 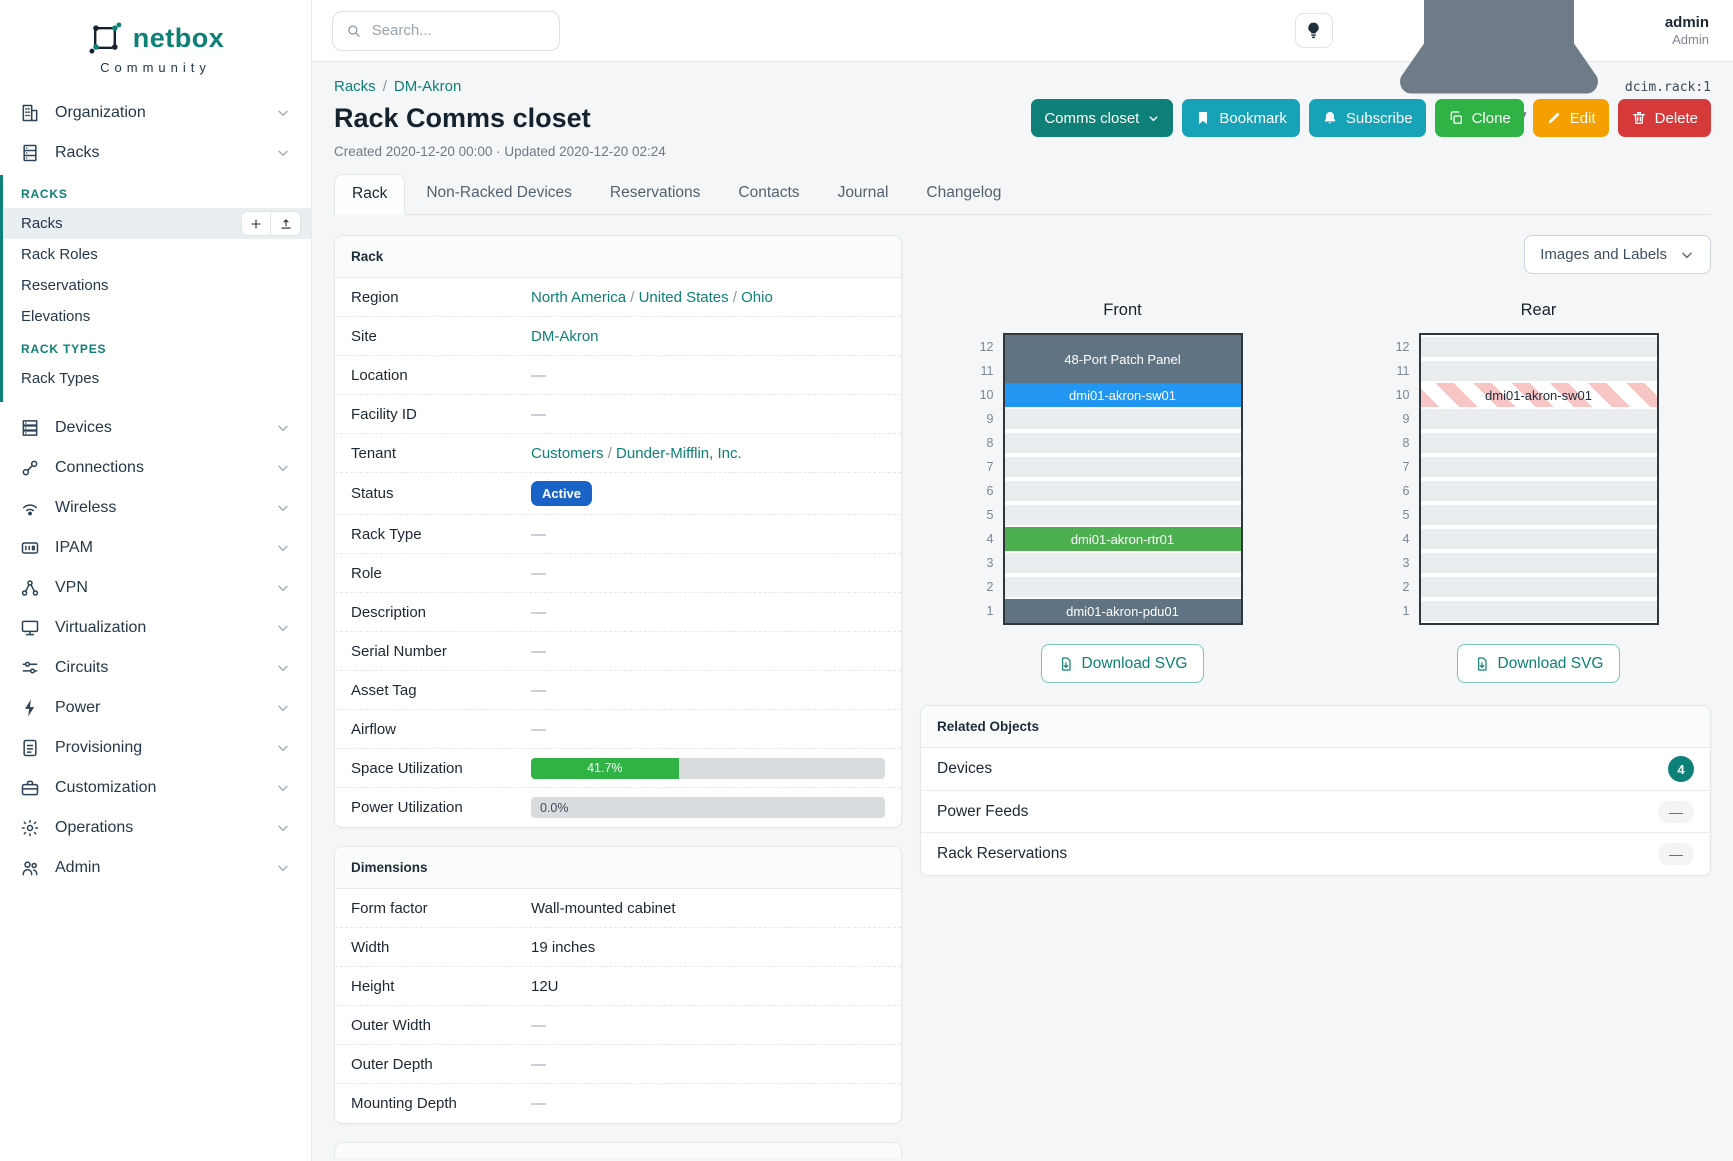 I want to click on progress-bar: 41.7%, so click(x=708, y=768).